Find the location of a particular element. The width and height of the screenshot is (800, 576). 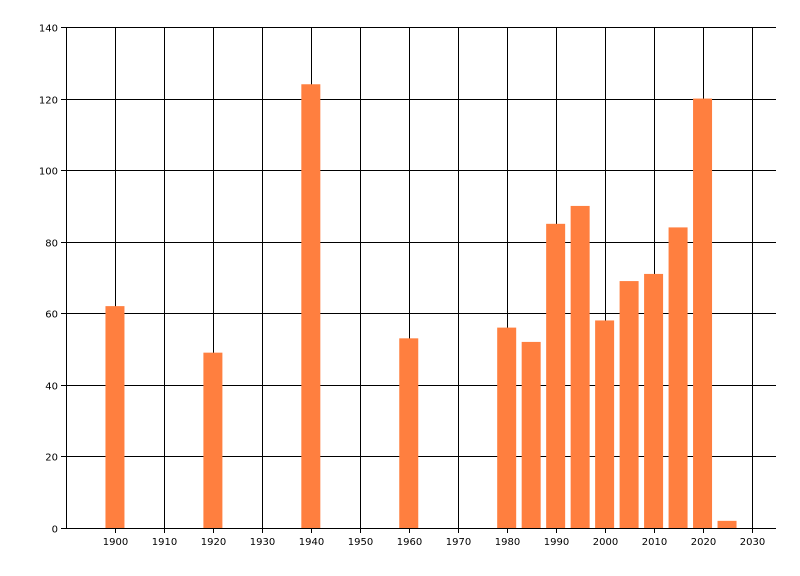

y-tick-label: 20 is located at coordinates (51, 458).